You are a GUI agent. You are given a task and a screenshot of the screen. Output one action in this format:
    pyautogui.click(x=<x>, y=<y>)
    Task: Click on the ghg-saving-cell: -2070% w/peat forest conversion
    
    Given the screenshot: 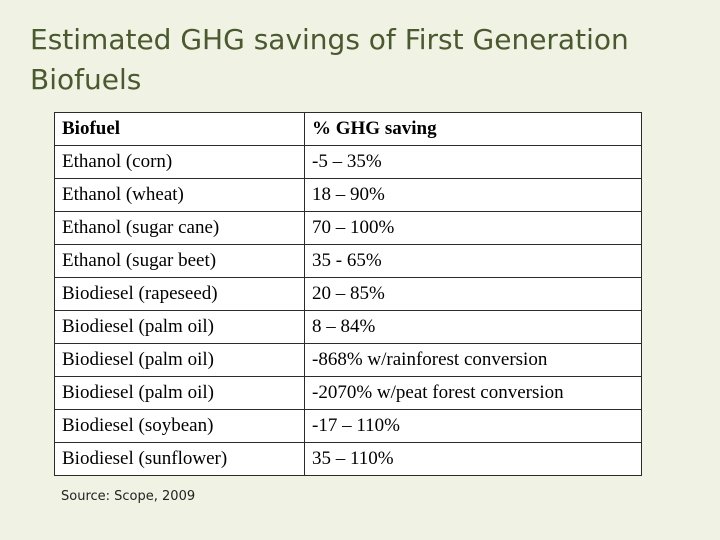 What is the action you would take?
    pyautogui.click(x=473, y=393)
    